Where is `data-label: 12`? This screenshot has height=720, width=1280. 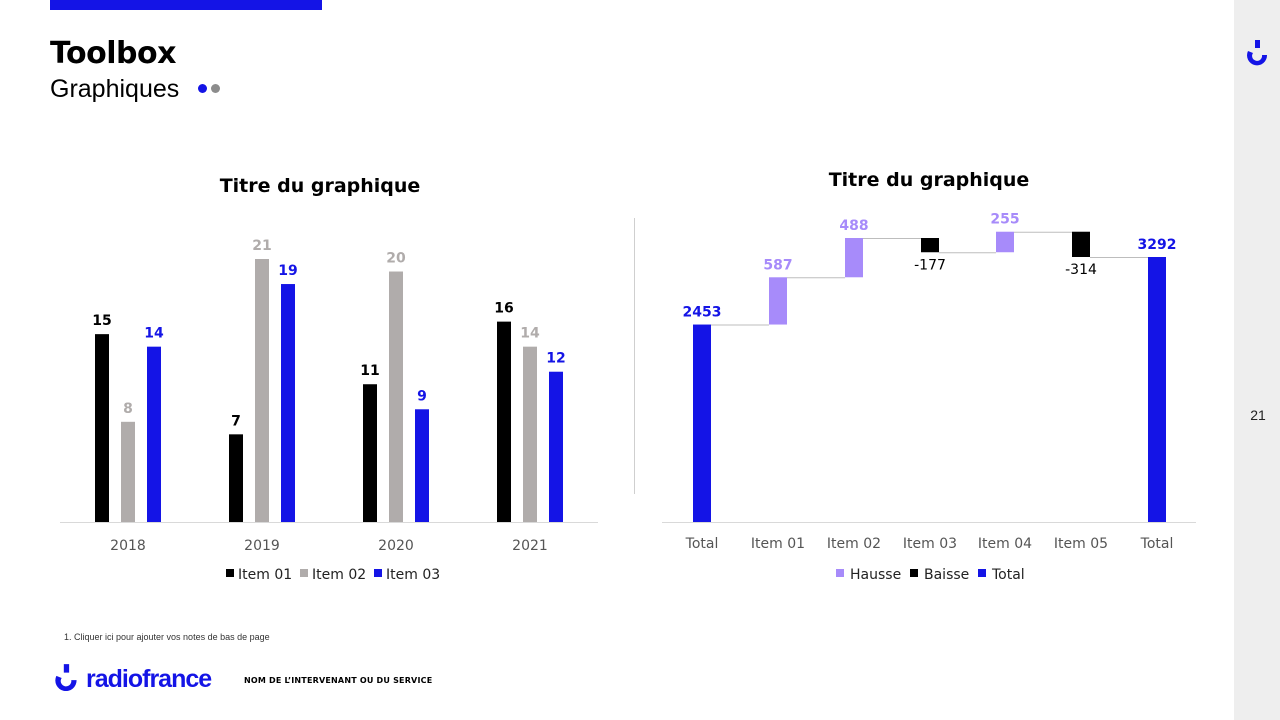
data-label: 12 is located at coordinates (555, 359).